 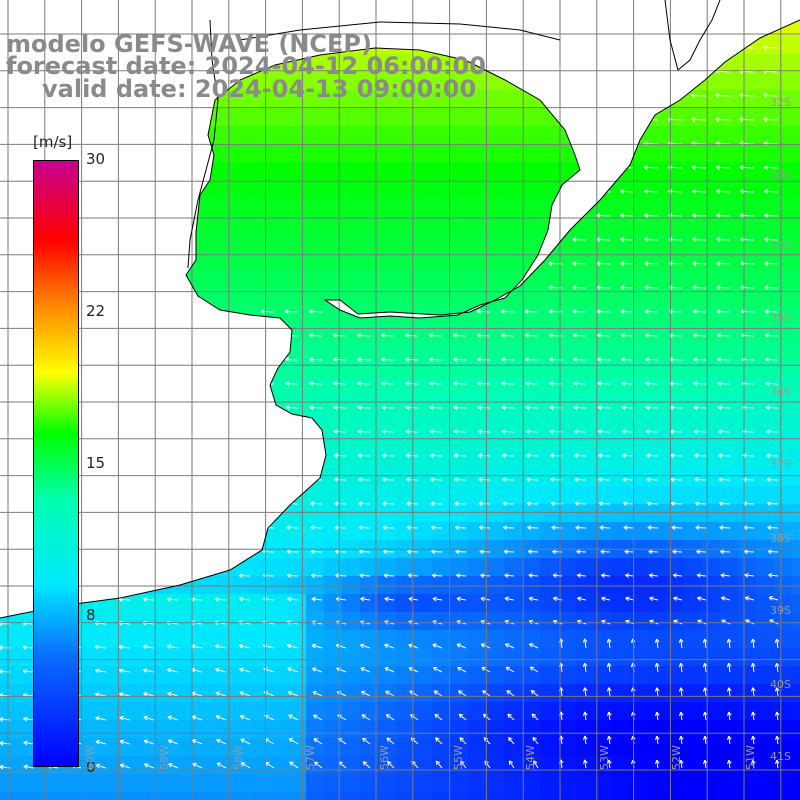 I want to click on colorbar-tick-22: 22, so click(x=96, y=311).